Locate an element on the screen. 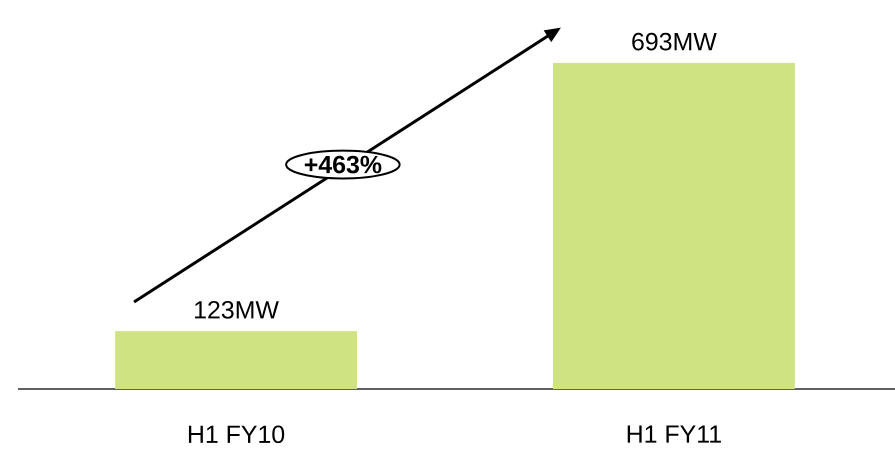  x-tick-label: H1 FY10 is located at coordinates (236, 435).